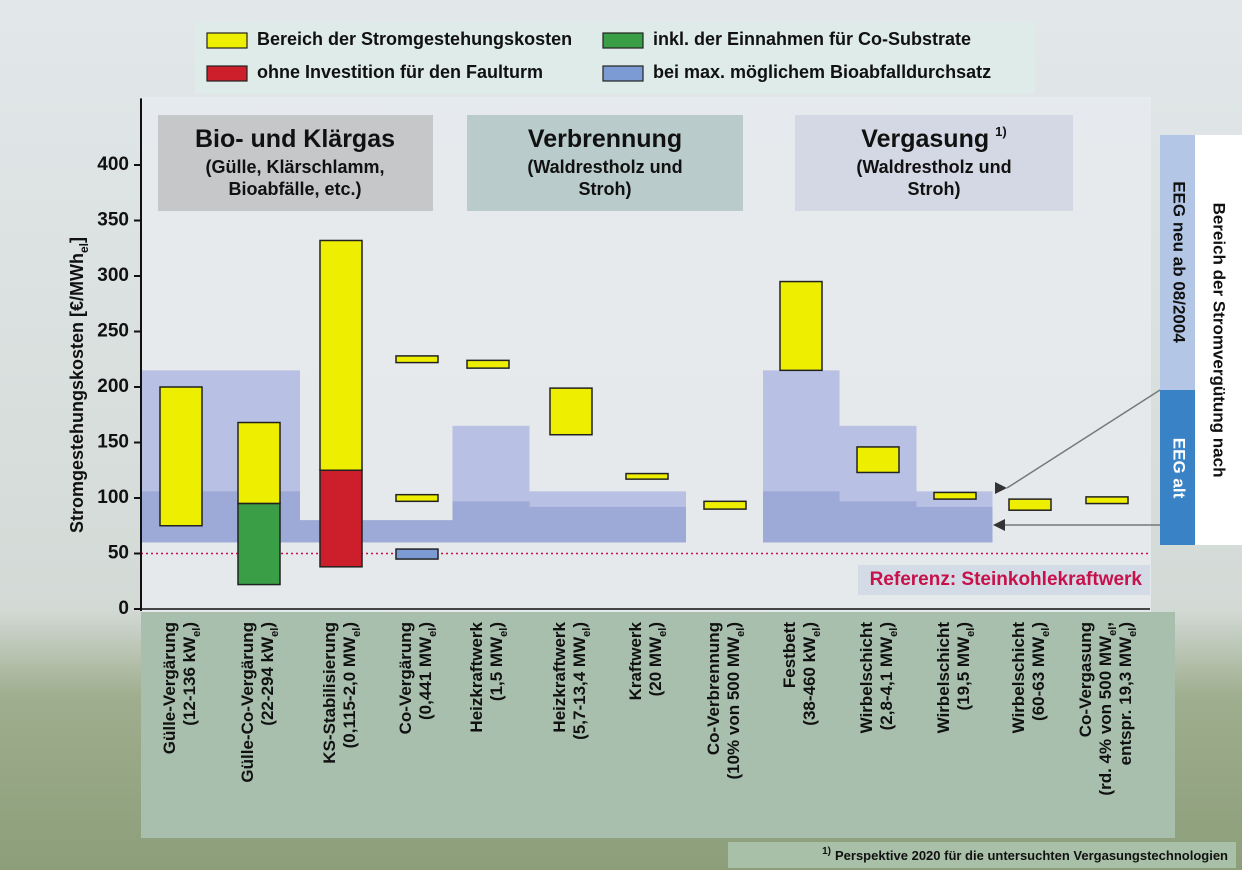 This screenshot has height=870, width=1242. What do you see at coordinates (963, 673) in the screenshot?
I see `x-tick-label-text: (19,5 MW` at bounding box center [963, 673].